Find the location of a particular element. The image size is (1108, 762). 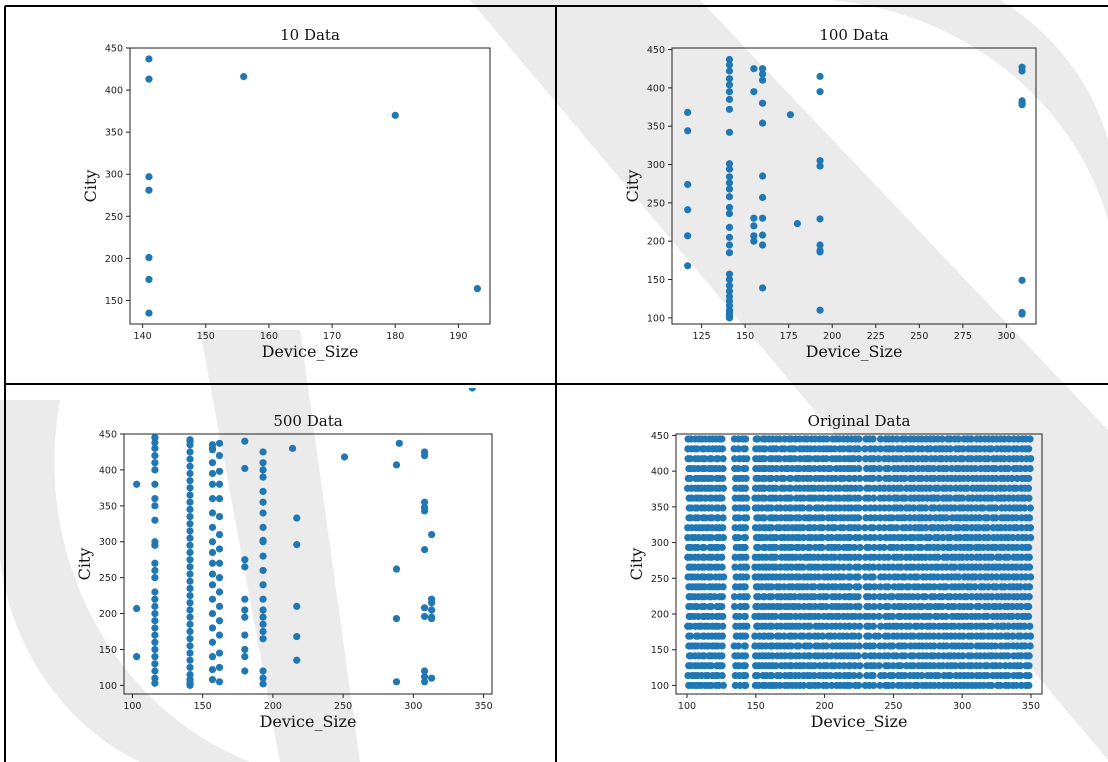

y-tick-label: 450 is located at coordinates (108, 435).